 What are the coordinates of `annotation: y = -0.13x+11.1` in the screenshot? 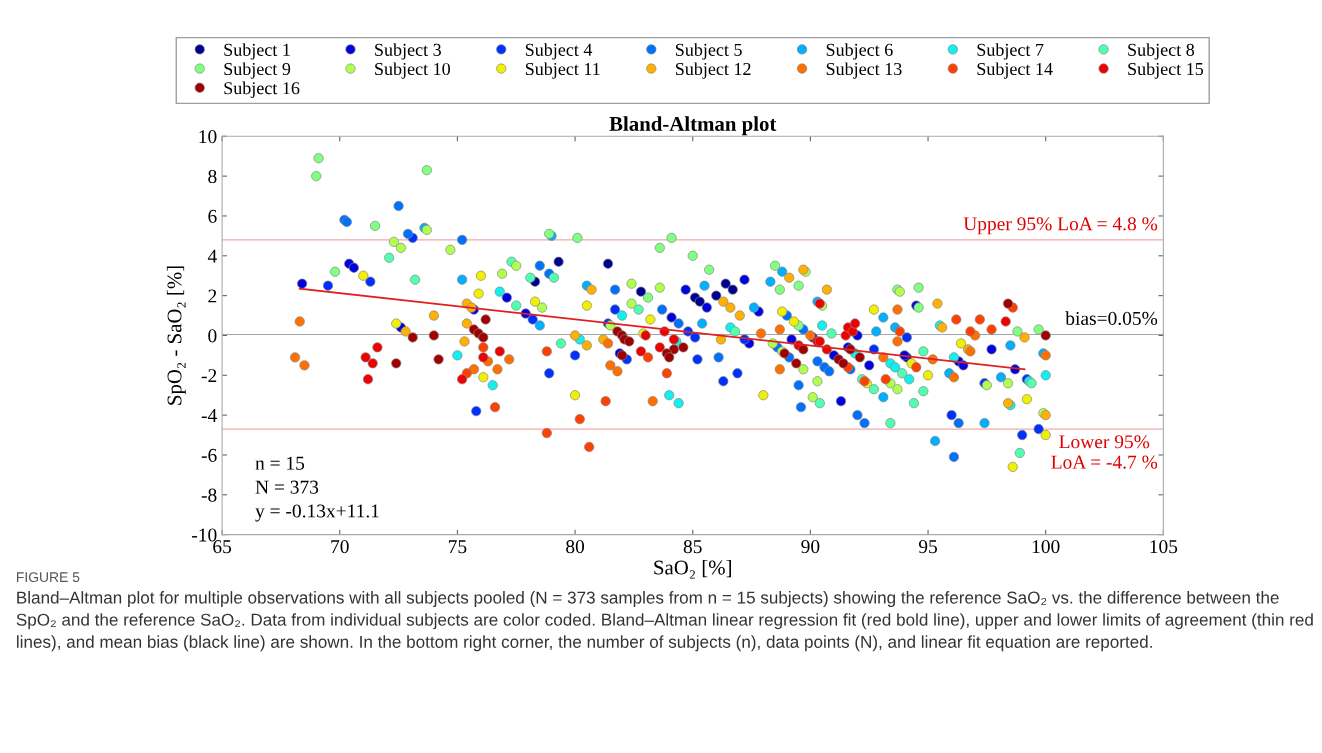 It's located at (317, 513).